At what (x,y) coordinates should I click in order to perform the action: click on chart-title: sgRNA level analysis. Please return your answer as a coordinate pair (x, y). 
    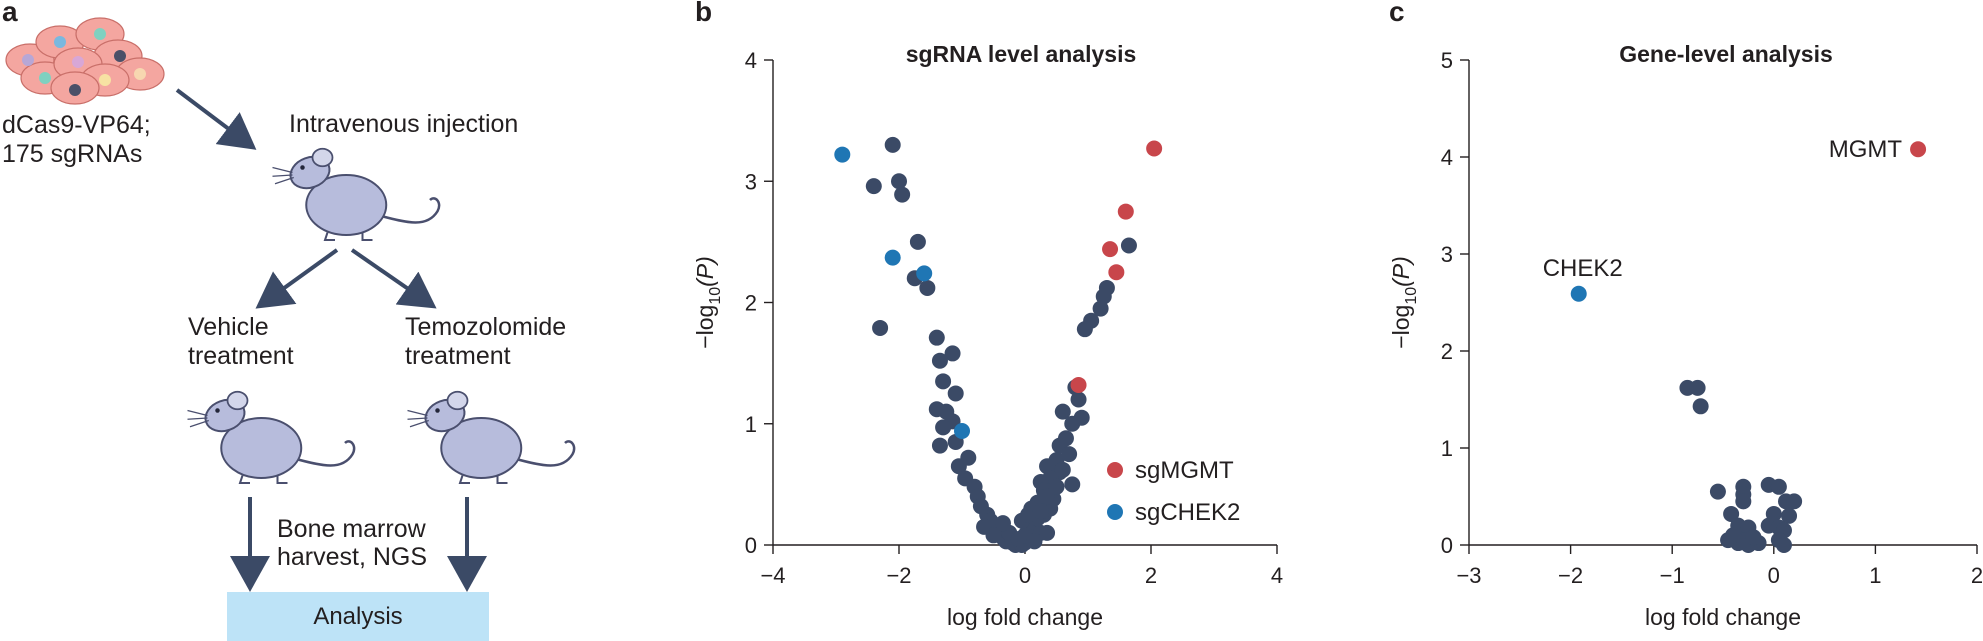
    Looking at the image, I should click on (1021, 54).